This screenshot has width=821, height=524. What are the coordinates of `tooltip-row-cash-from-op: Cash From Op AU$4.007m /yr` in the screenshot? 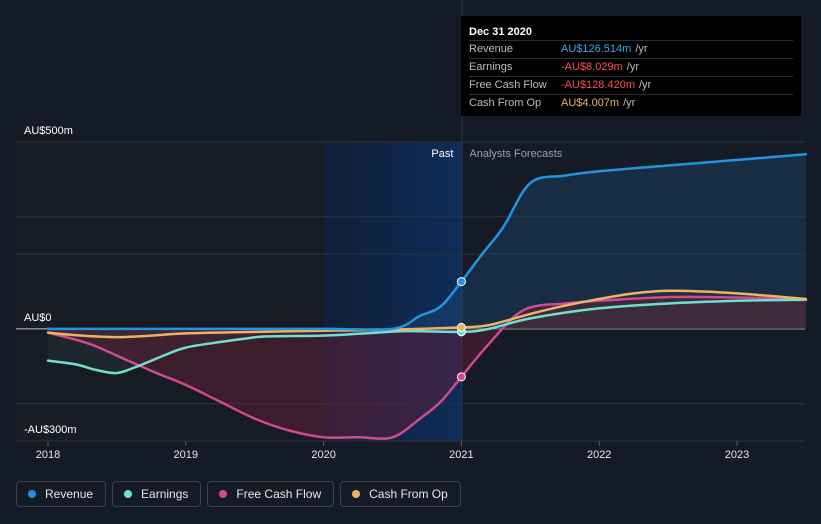 It's located at (631, 103).